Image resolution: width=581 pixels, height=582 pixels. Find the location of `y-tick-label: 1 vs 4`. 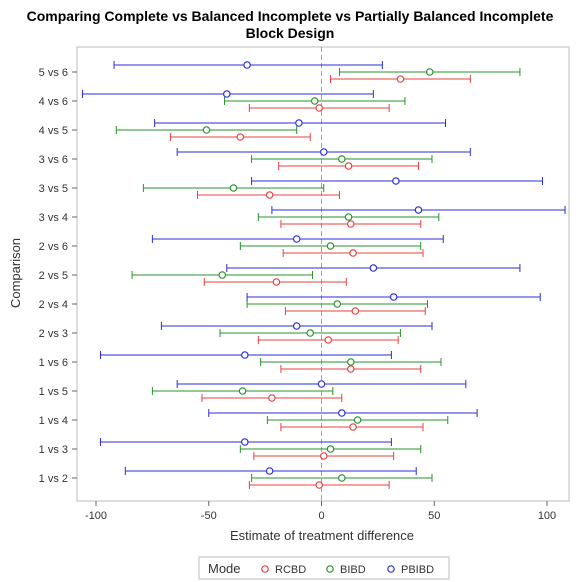

y-tick-label: 1 vs 4 is located at coordinates (53, 421).